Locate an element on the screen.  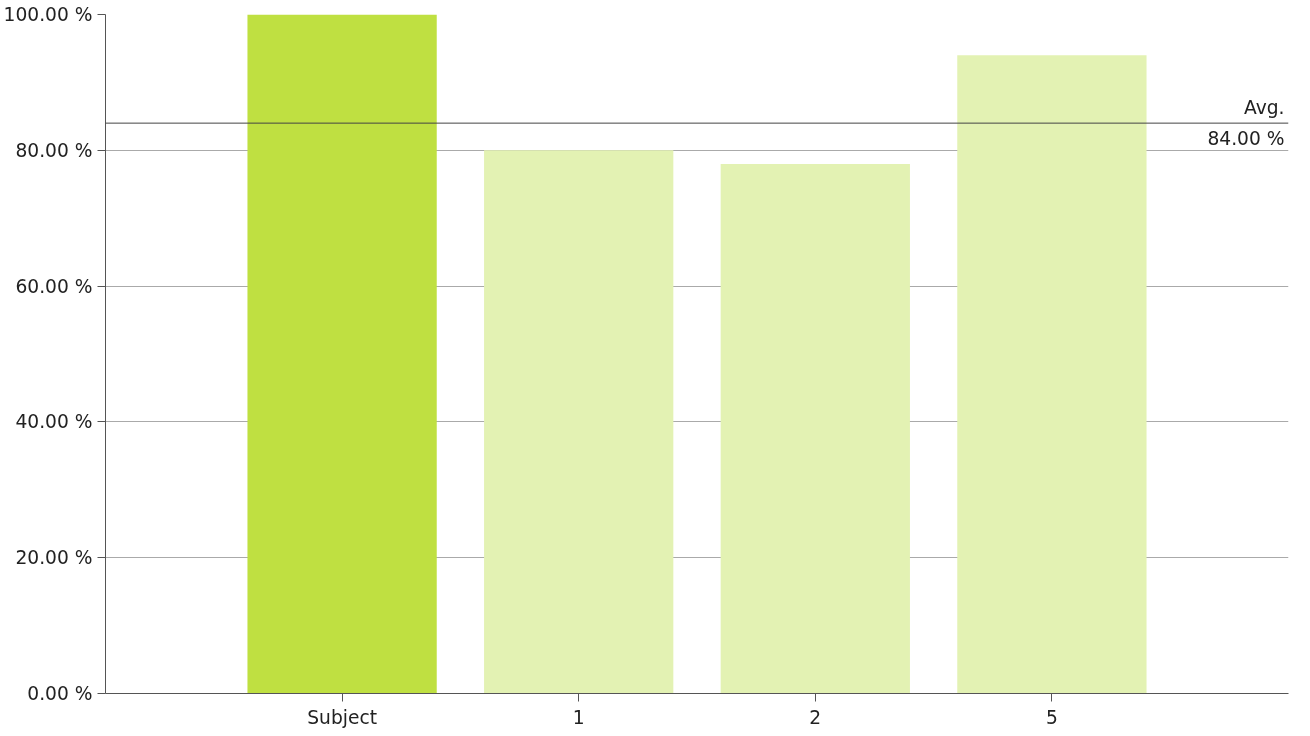
y-tick-label: 60.00 % is located at coordinates (54, 286).